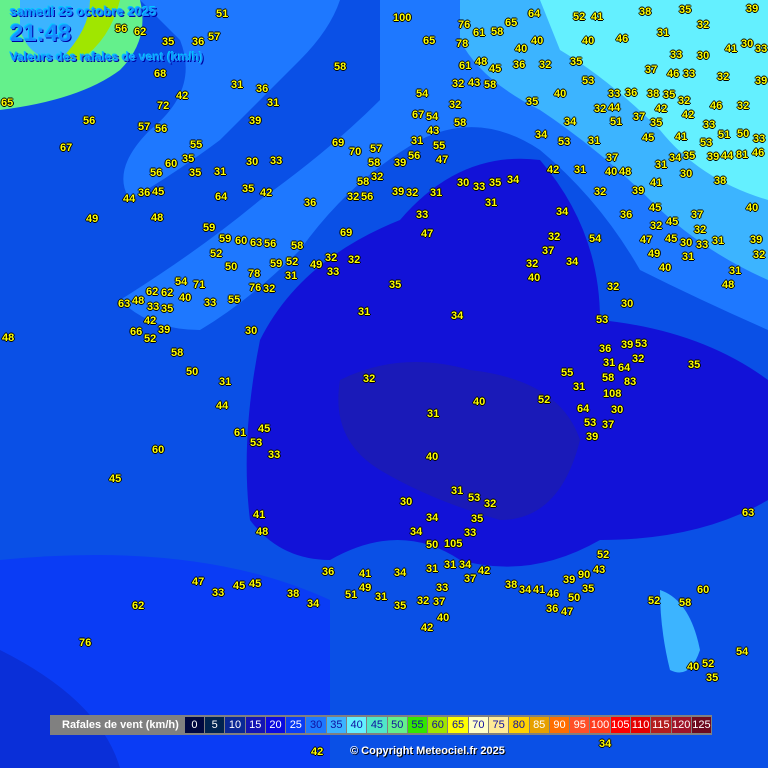 The image size is (768, 768). Describe the element at coordinates (41, 33) in the screenshot. I see `map-time: 21:48` at that location.